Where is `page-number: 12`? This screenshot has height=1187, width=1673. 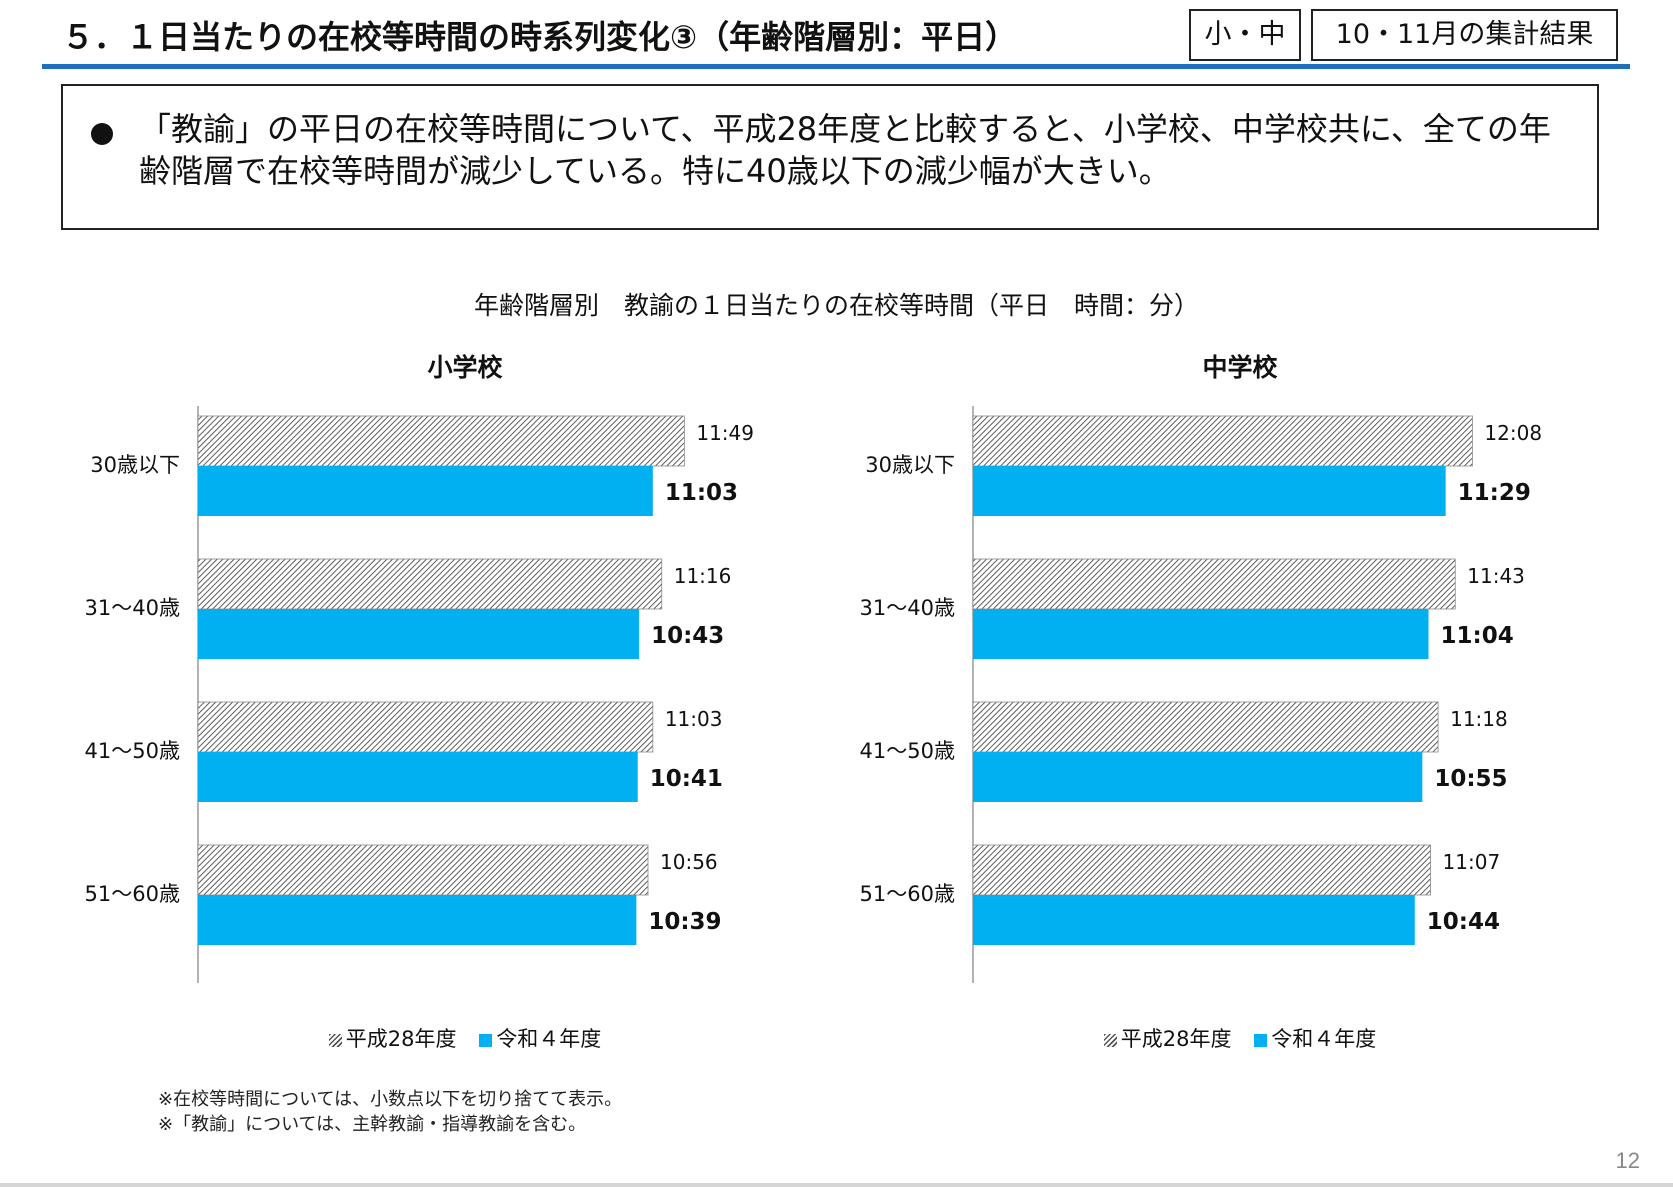 page-number: 12 is located at coordinates (1627, 1160).